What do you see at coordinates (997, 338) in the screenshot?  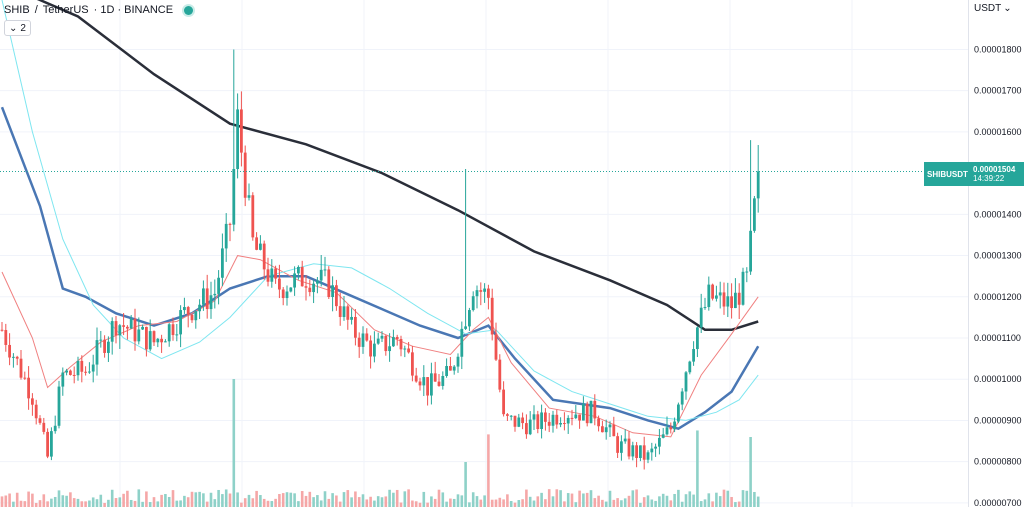 I see `price-tick-label: 0.00001100` at bounding box center [997, 338].